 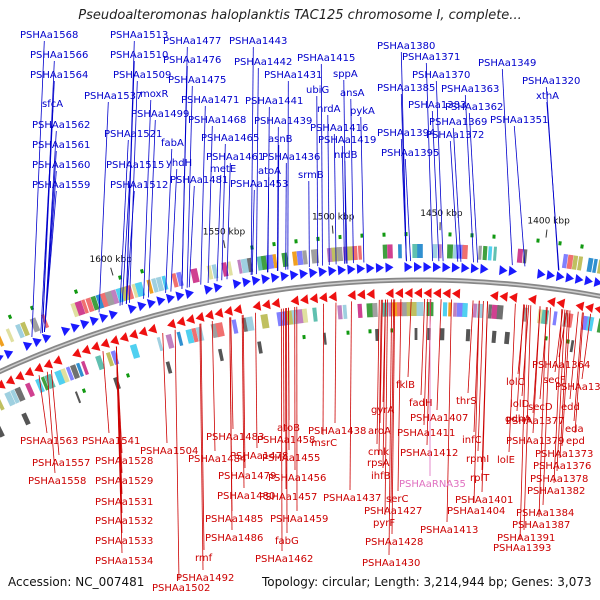 I want to click on reverse-gene-label: rpsA, so click(x=378, y=463).